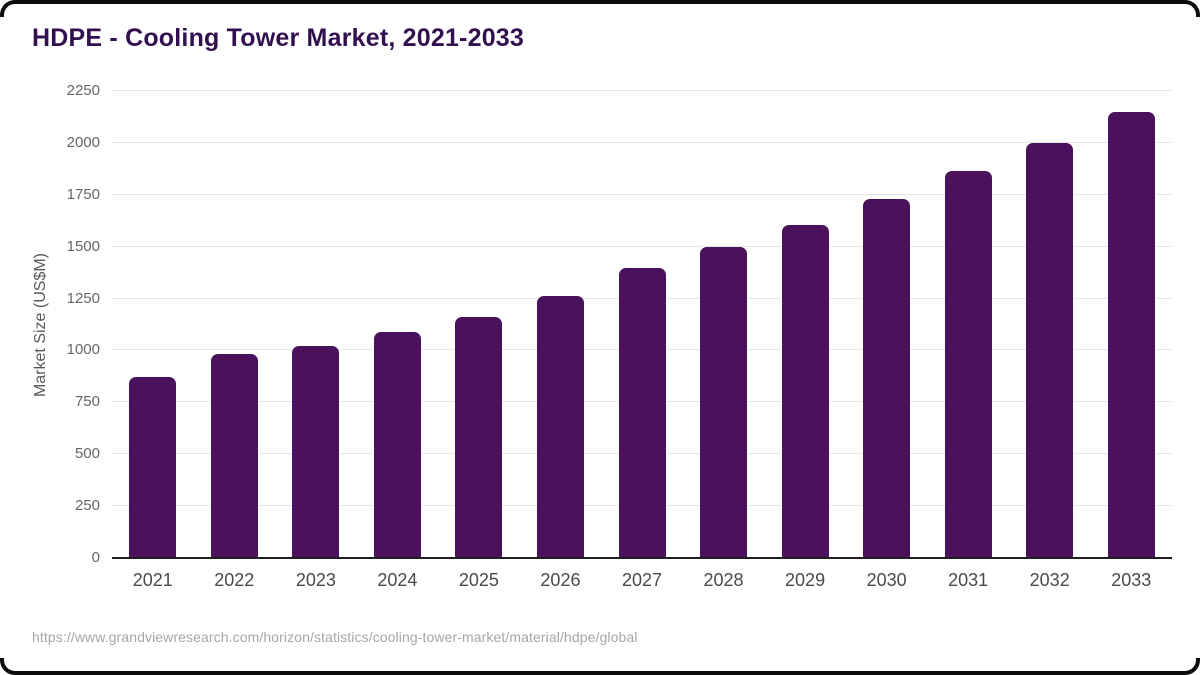 The image size is (1200, 675). Describe the element at coordinates (968, 580) in the screenshot. I see `x-tick-label-2031: 2031` at that location.